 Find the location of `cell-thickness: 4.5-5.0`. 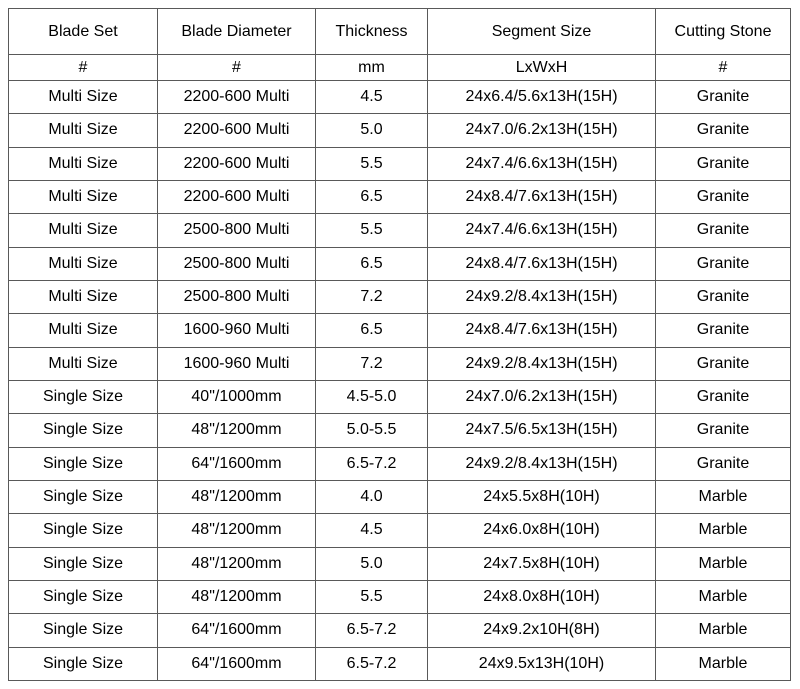

cell-thickness: 4.5-5.0 is located at coordinates (371, 397).